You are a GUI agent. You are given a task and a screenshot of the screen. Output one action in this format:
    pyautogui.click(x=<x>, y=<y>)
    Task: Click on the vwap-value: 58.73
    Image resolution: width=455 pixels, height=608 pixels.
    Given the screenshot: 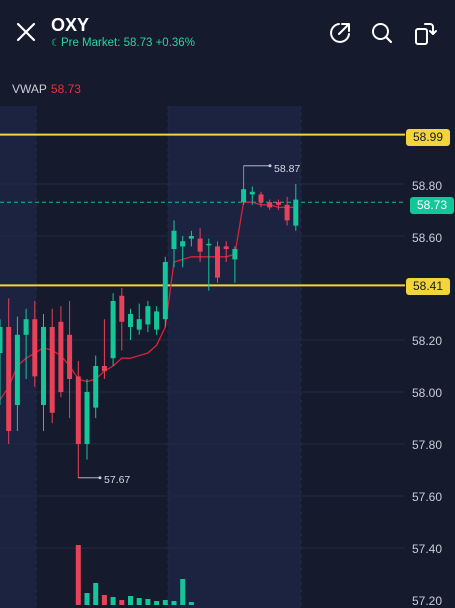 What is the action you would take?
    pyautogui.click(x=65, y=89)
    